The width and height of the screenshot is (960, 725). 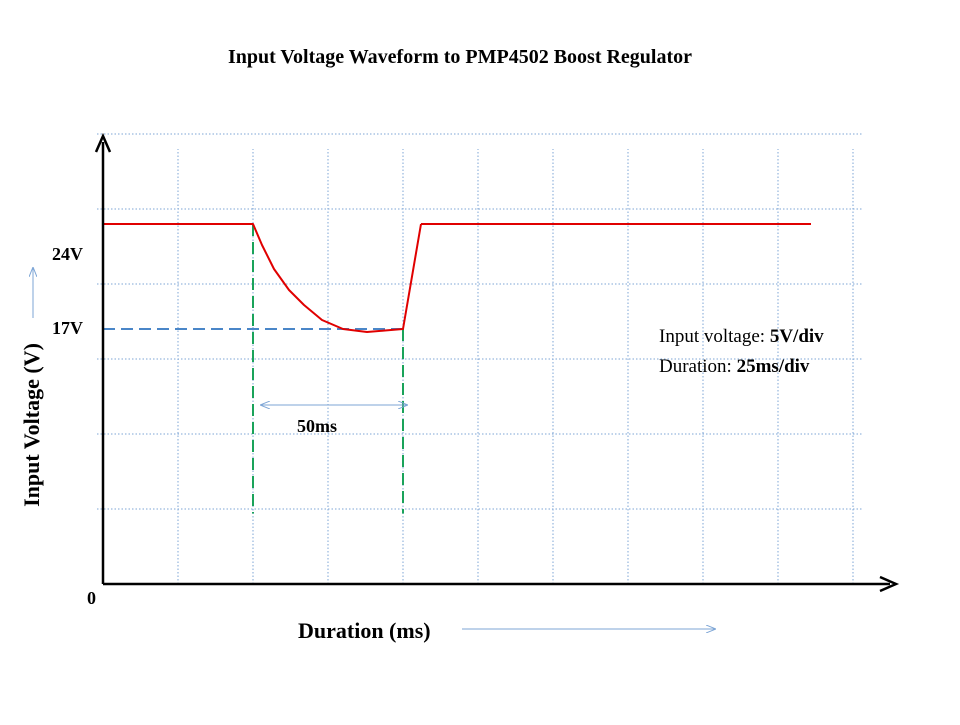 I want to click on x-axis-arrowhead, so click(x=889, y=584).